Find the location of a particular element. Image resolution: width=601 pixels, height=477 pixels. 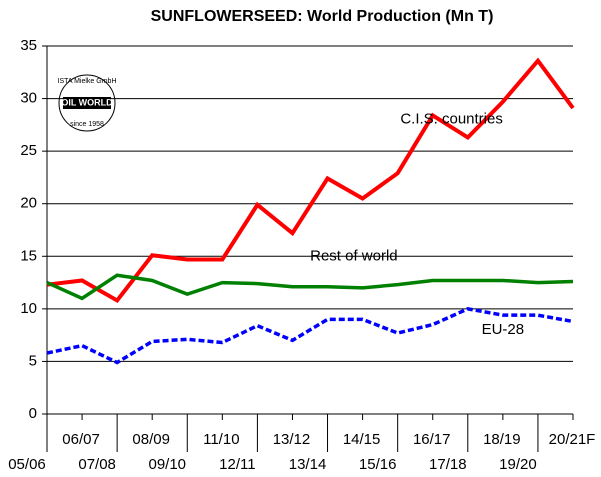

y-tick-label: 5 is located at coordinates (33, 360).